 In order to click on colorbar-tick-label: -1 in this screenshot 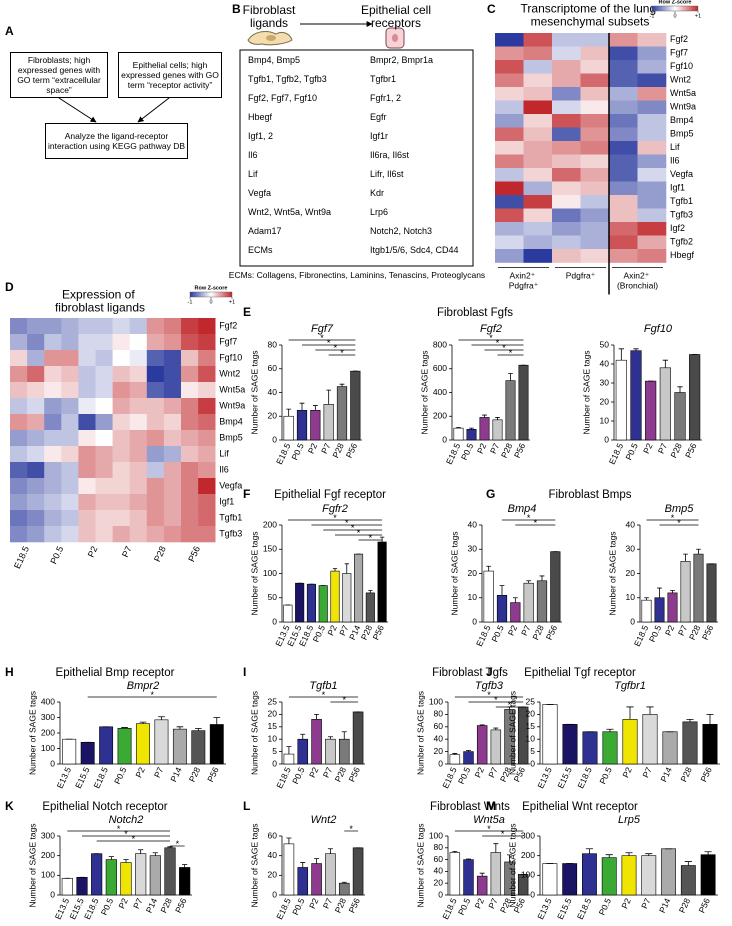, I will do `click(652, 16)`.